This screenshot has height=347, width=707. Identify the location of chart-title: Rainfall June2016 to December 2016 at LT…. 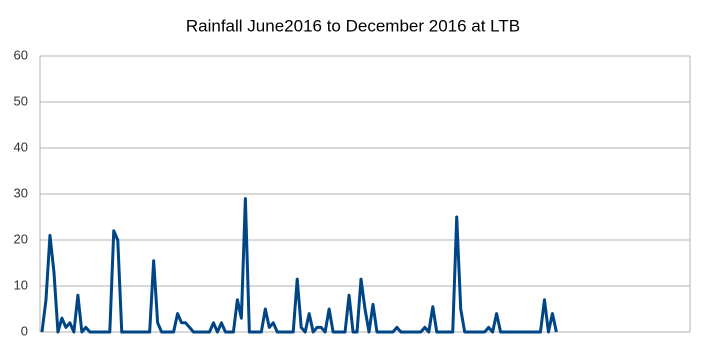
(353, 25).